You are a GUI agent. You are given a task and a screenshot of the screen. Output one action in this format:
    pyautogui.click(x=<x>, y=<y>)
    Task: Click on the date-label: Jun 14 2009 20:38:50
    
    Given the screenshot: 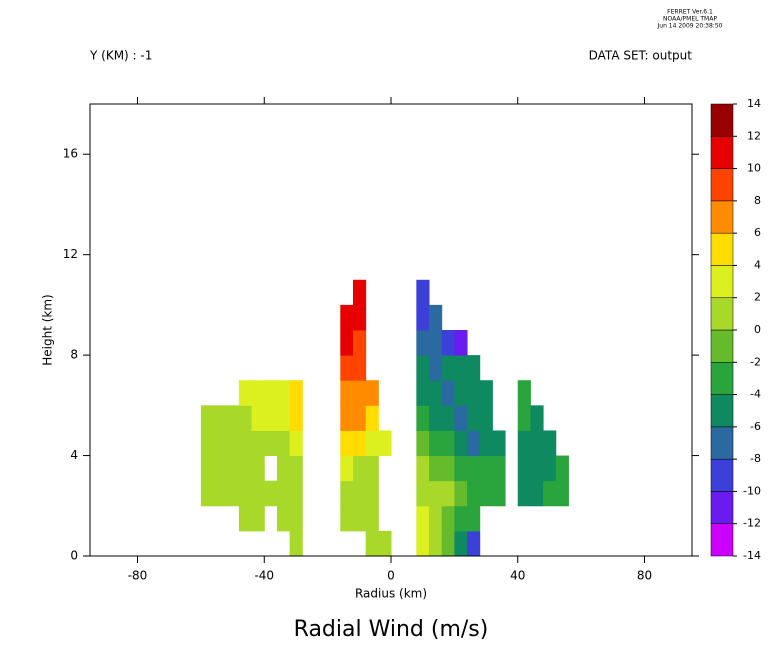 What is the action you would take?
    pyautogui.click(x=690, y=26)
    